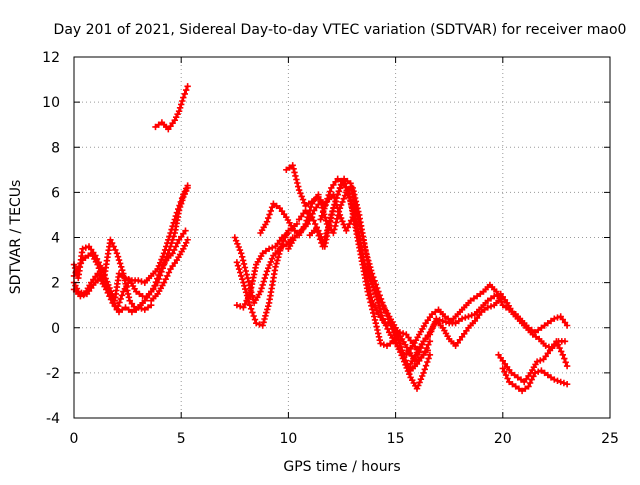  I want to click on y-tick-label: 4, so click(55, 239).